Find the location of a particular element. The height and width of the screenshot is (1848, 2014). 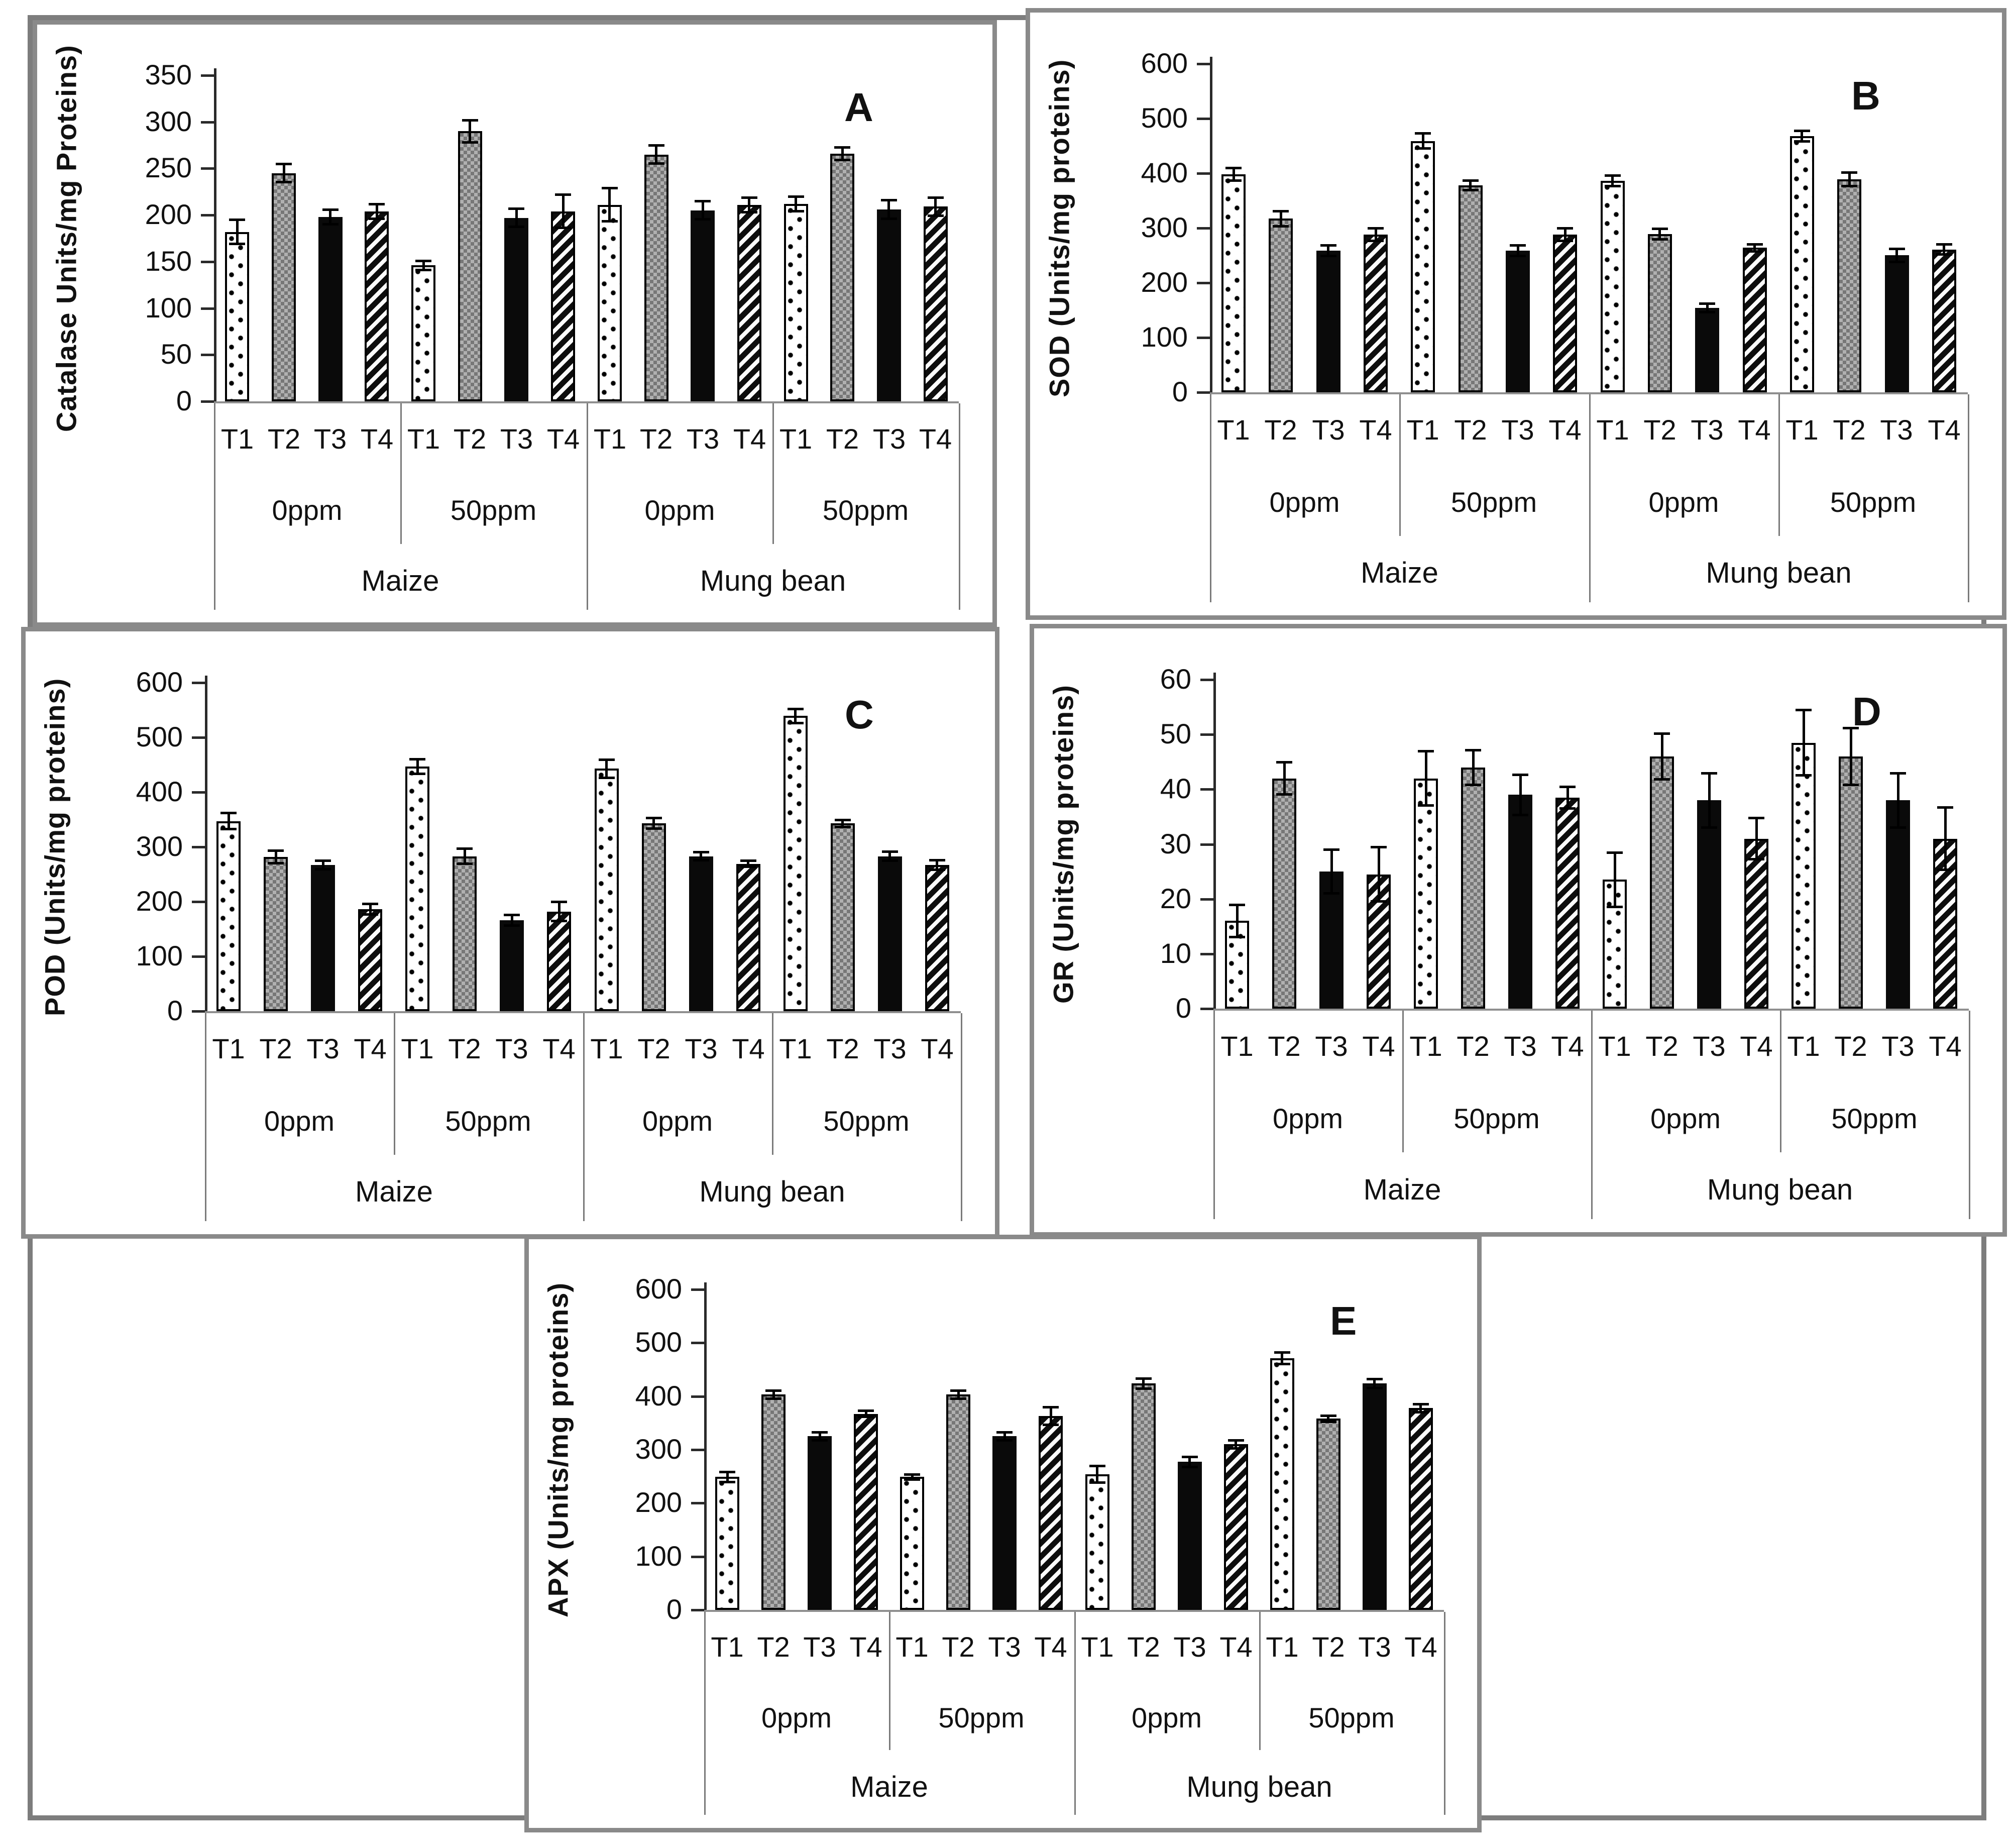

y-tick-label: 300 is located at coordinates (1164, 227).